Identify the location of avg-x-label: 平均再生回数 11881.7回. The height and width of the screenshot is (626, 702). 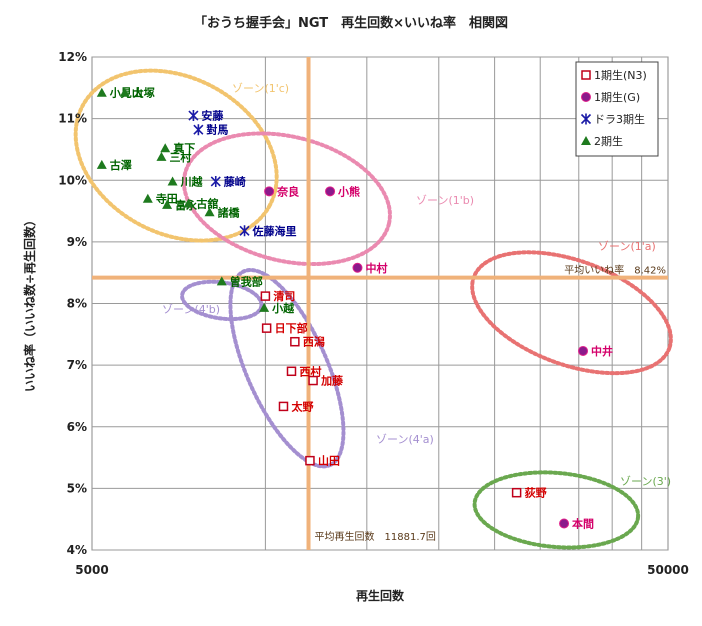
(375, 536).